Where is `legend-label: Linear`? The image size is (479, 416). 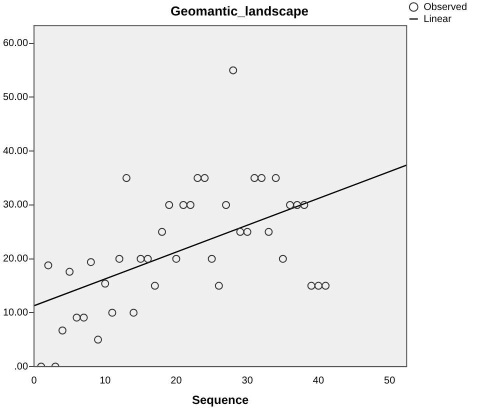 legend-label: Linear is located at coordinates (438, 19).